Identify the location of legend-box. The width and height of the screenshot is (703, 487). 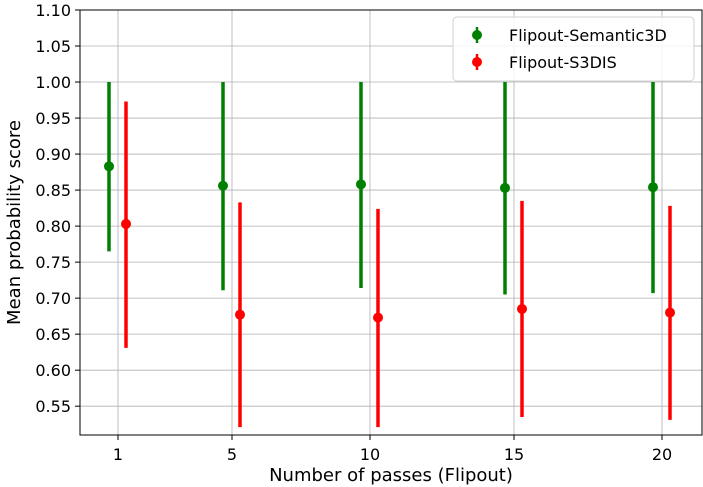
(573, 49).